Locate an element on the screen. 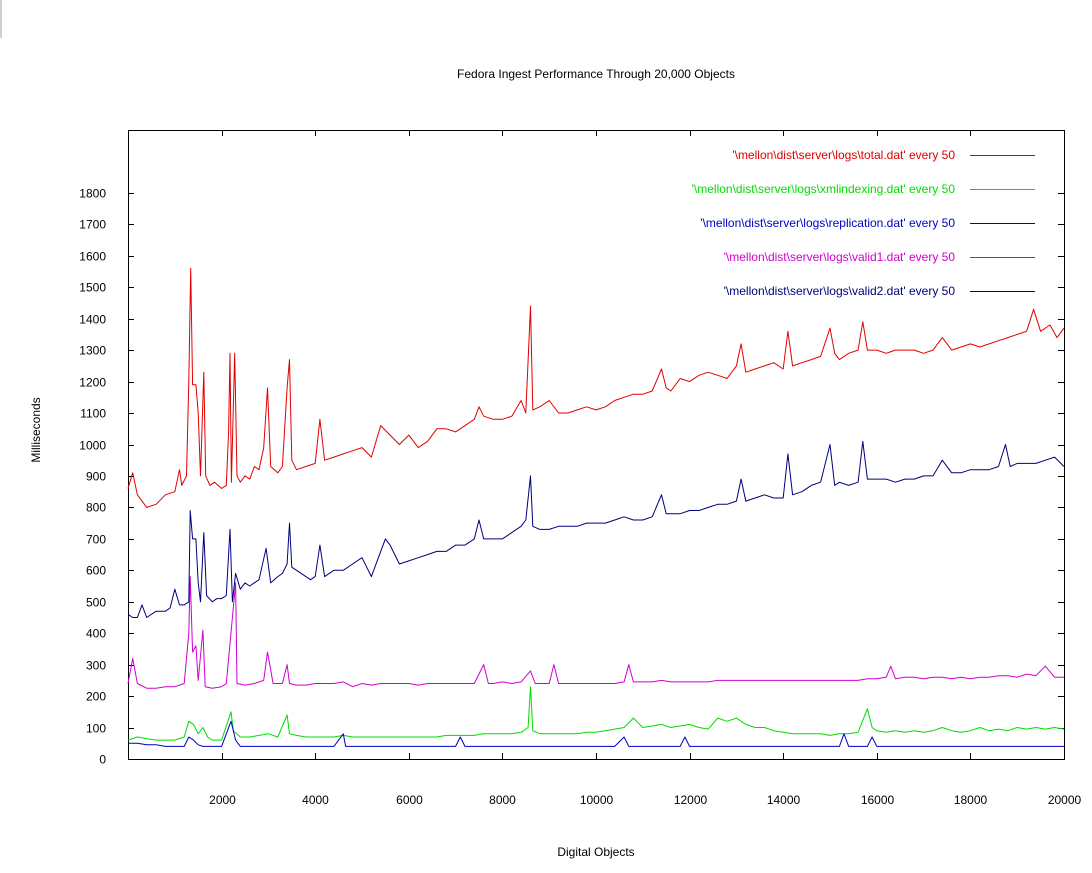 Image resolution: width=1092 pixels, height=873 pixels. y-tick-label: 0 is located at coordinates (102, 760).